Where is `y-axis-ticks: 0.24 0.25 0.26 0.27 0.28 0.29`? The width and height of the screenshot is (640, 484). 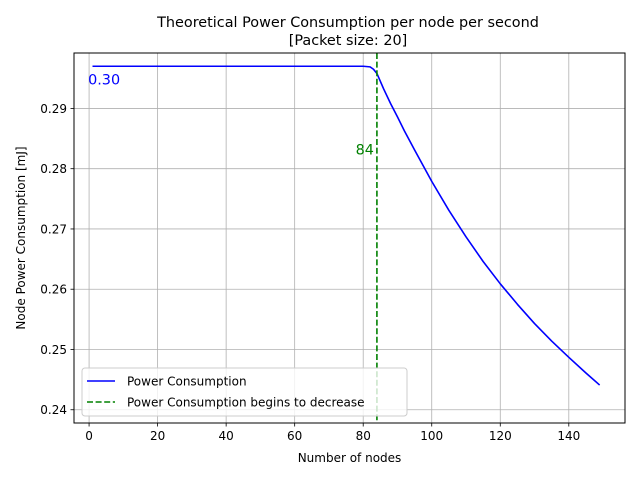
y-axis-ticks: 0.24 0.25 0.26 0.27 0.28 0.29 is located at coordinates (57, 259).